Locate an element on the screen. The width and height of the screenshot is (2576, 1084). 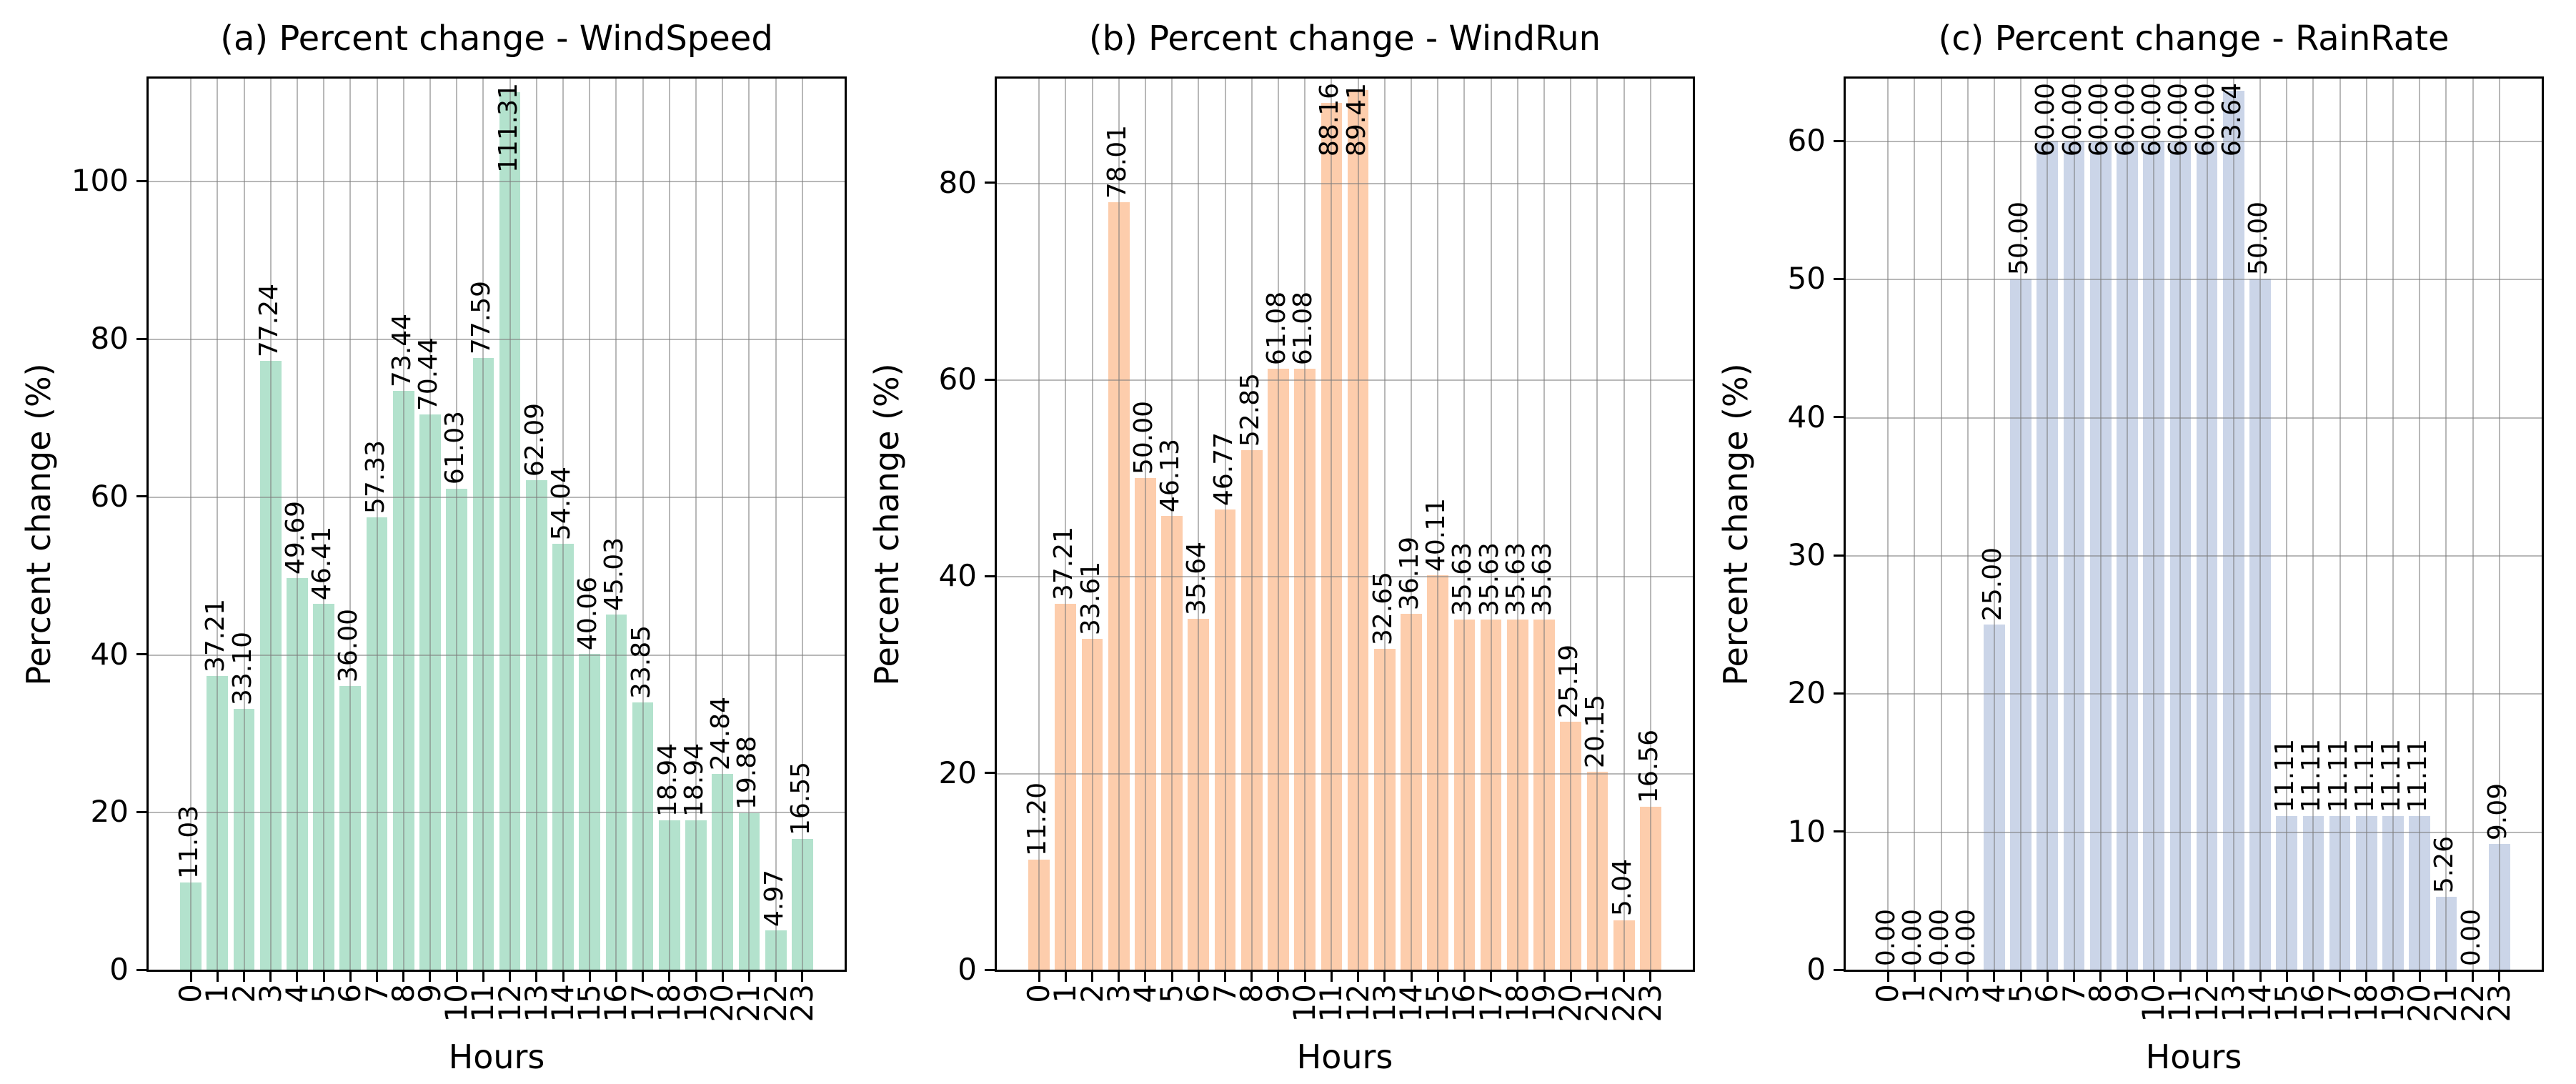
bar-value-label: 46.77 is located at coordinates (1223, 470).